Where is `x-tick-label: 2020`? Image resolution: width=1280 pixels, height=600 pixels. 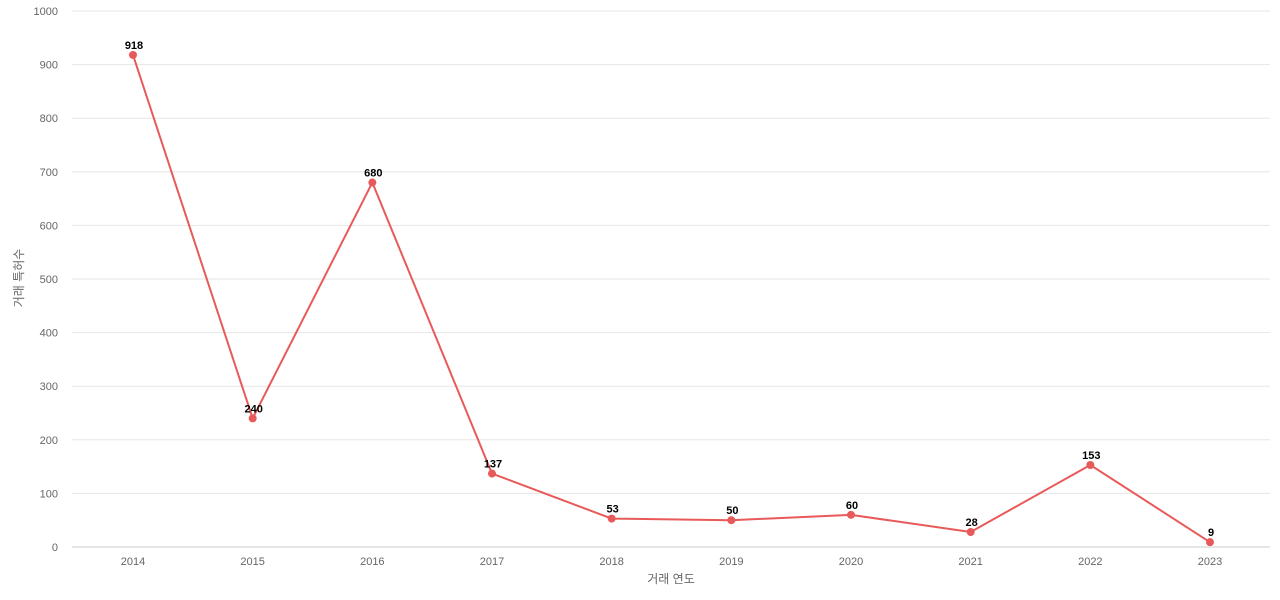 x-tick-label: 2020 is located at coordinates (851, 562).